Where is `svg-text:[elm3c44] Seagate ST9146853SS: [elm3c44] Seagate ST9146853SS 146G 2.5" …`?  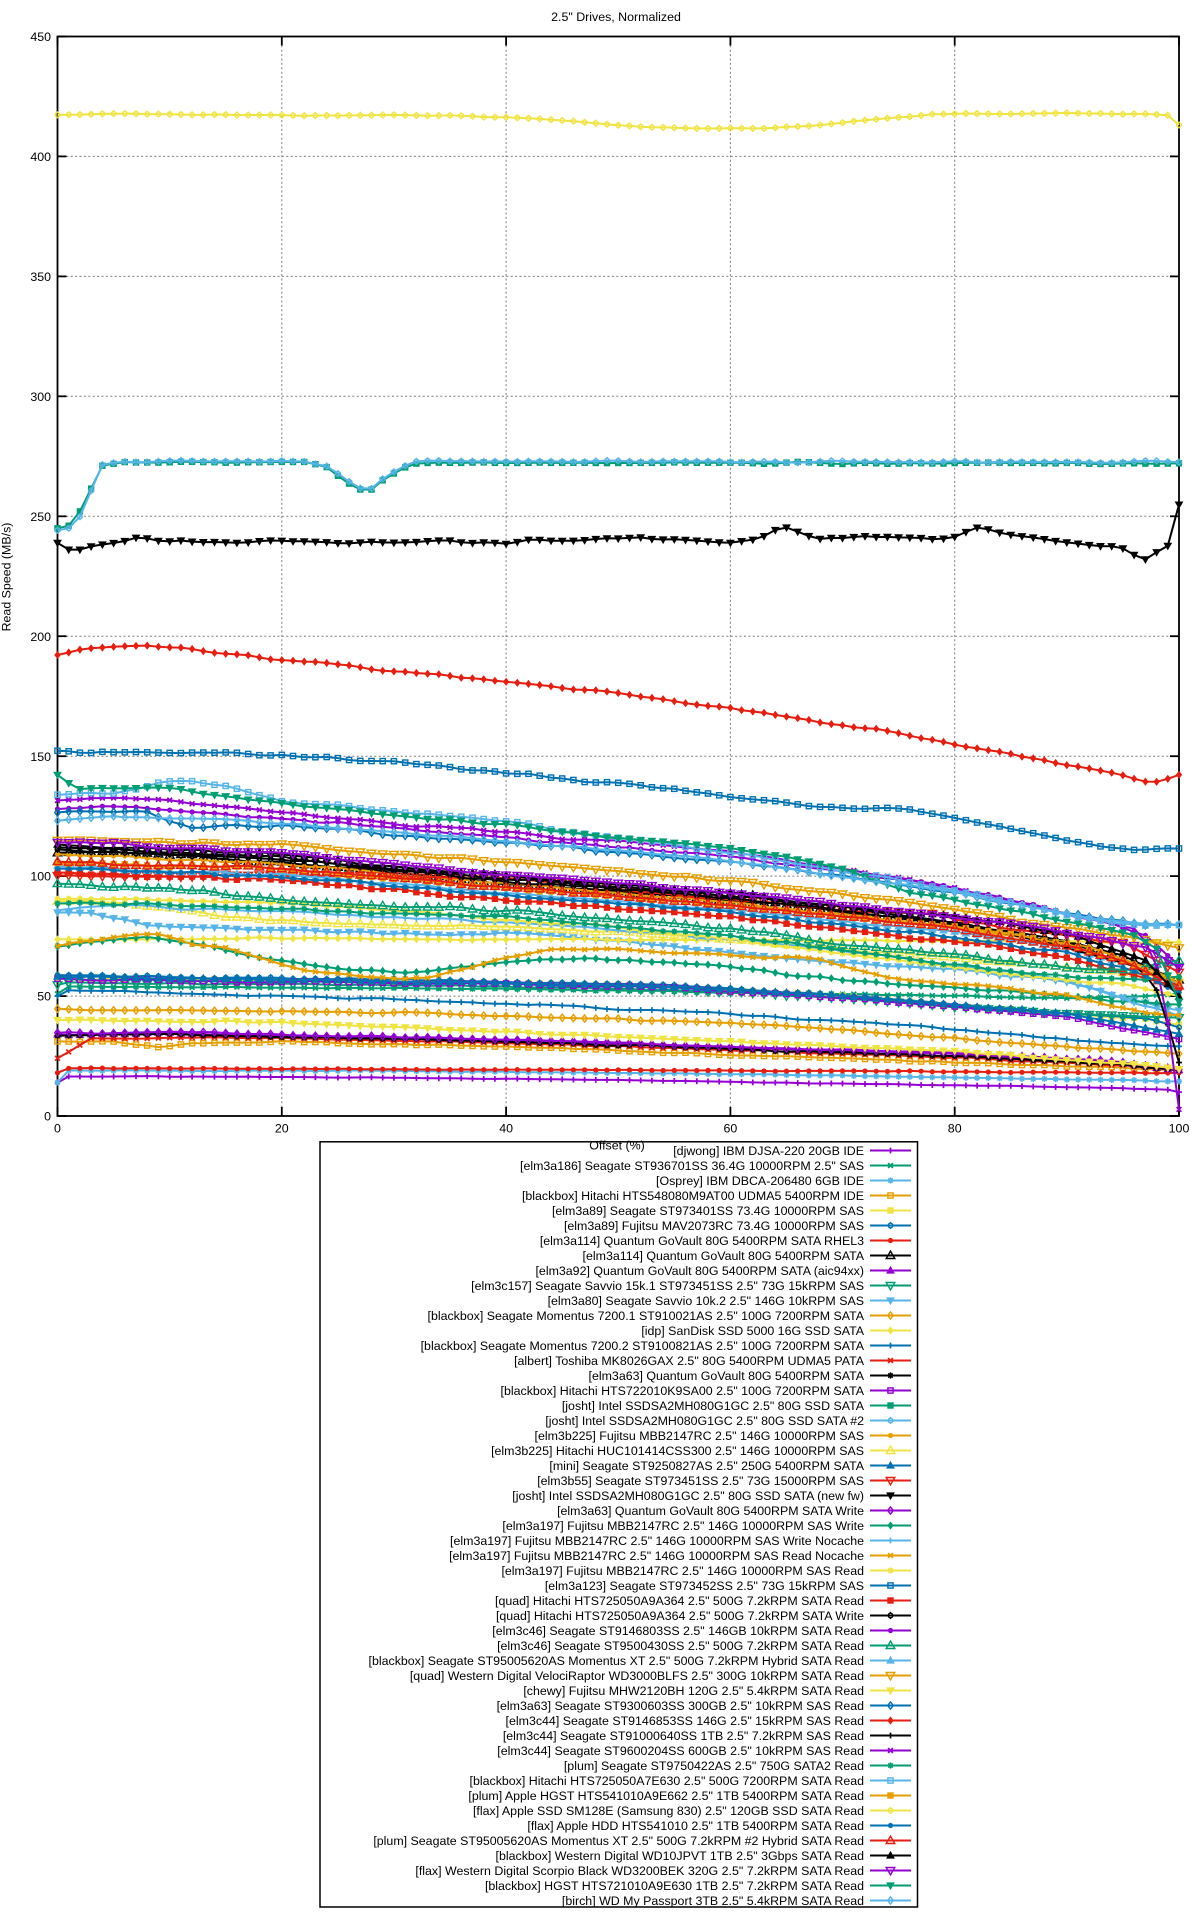
svg-text:[elm3c44] Seagate ST9146853SS: [elm3c44] Seagate ST9146853SS 146G 2.5" … is located at coordinates (685, 1721).